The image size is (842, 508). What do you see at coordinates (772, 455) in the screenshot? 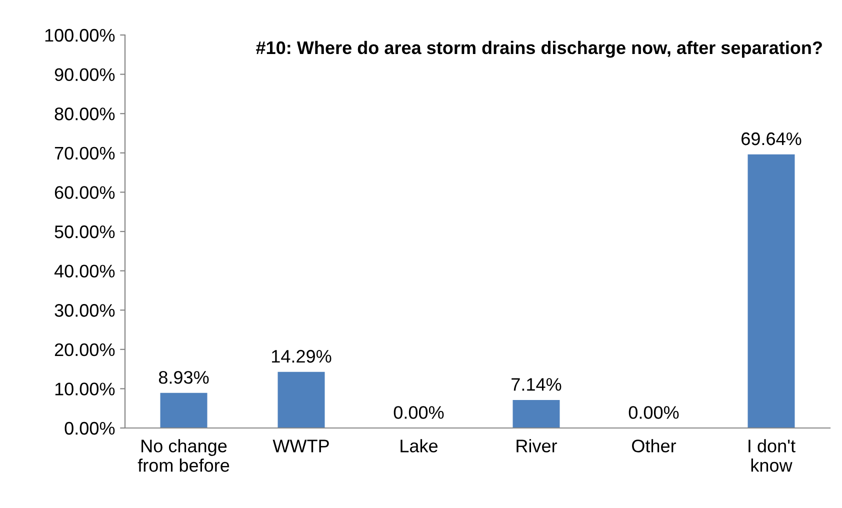
I see `x-tick-label: I don't know` at bounding box center [772, 455].